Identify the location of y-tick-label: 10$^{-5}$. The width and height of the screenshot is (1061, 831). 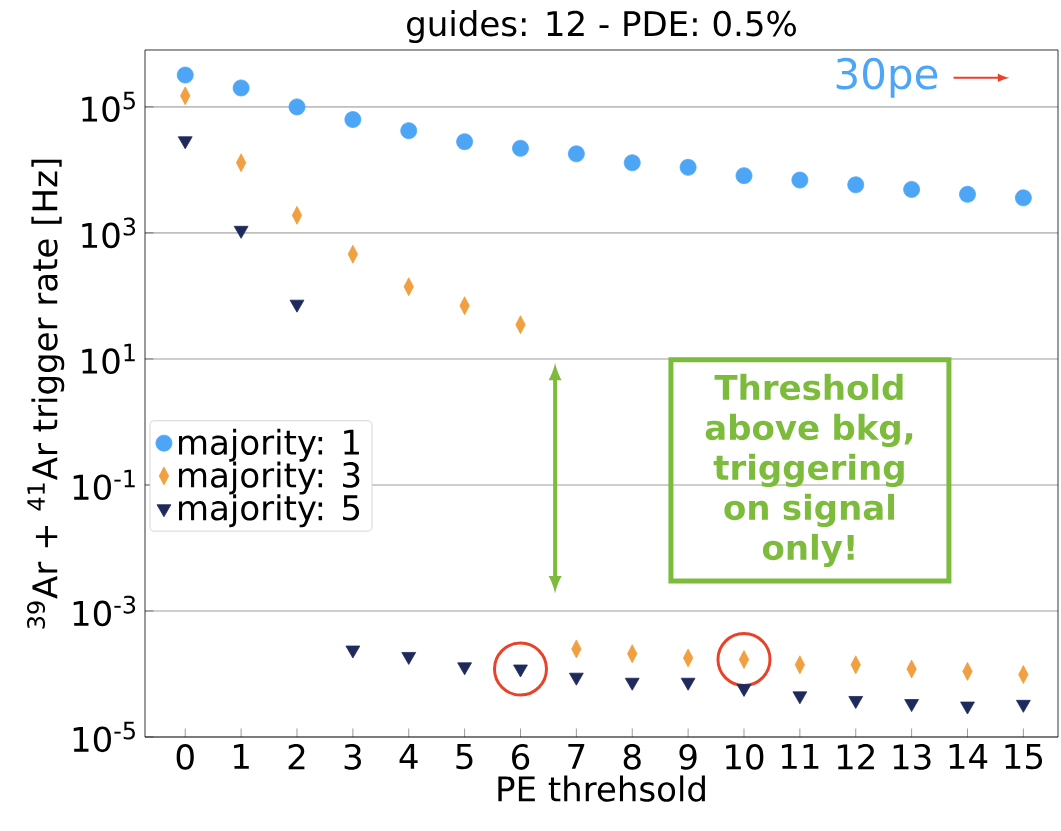
(104, 737).